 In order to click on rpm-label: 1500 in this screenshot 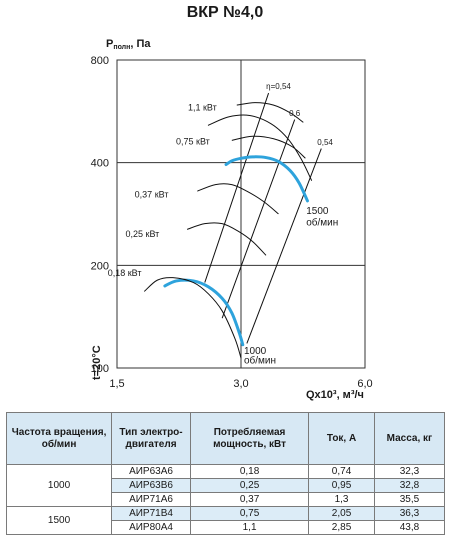, I will do `click(317, 211)`.